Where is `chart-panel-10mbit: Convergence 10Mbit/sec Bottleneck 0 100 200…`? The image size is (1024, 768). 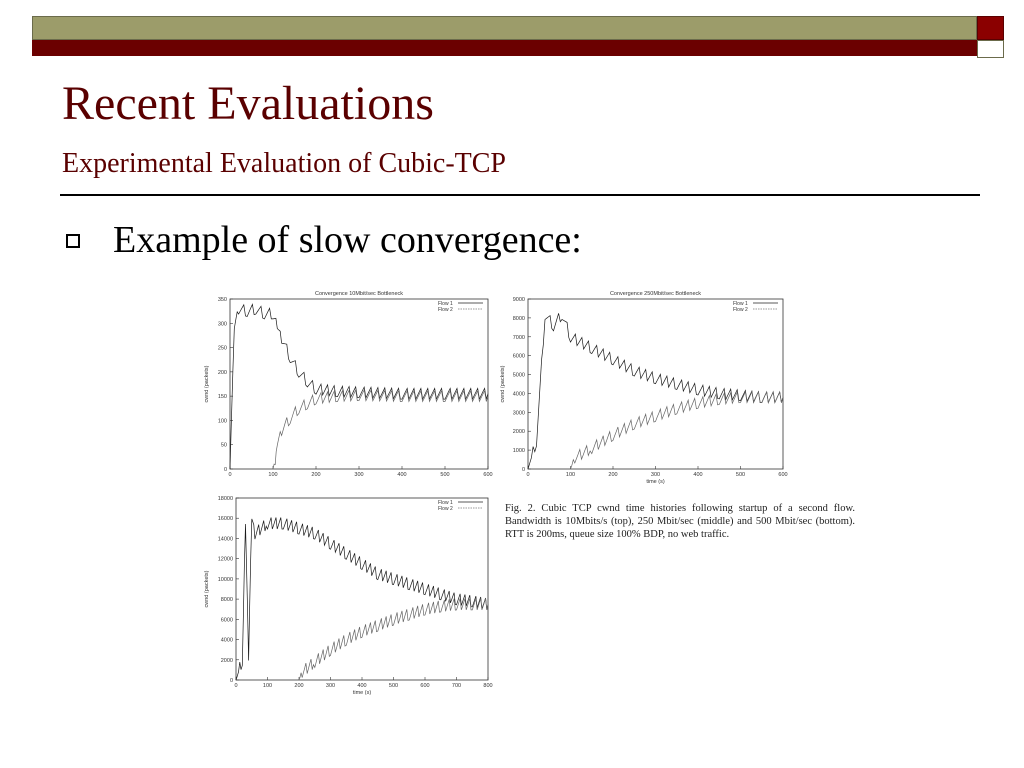
chart-panel-10mbit: Convergence 10Mbit/sec Bottleneck 0 100 200… is located at coordinates (347, 385).